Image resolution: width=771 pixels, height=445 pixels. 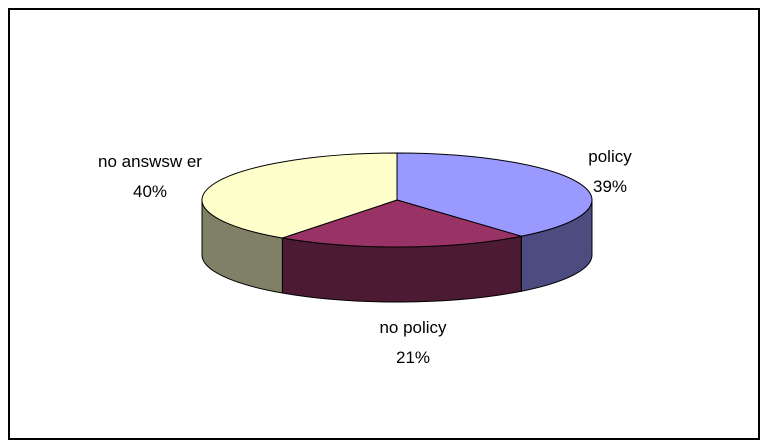 I want to click on slice-no-answer, so click(x=299, y=195).